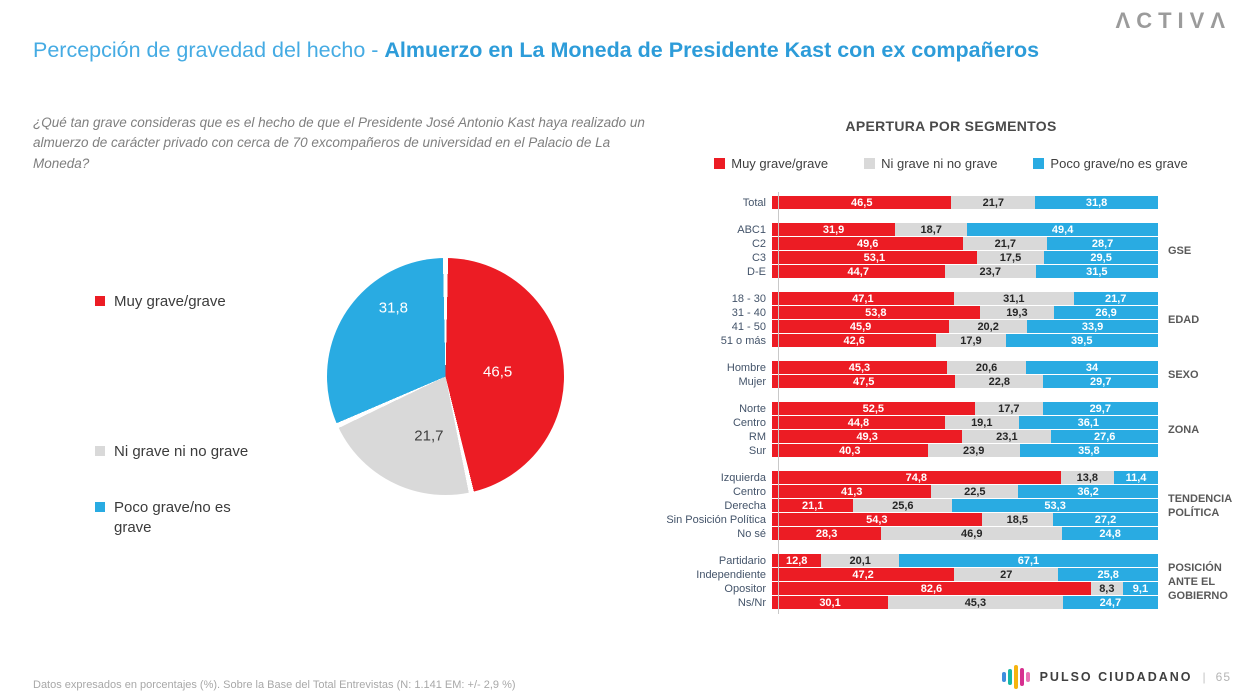 The width and height of the screenshot is (1245, 699). I want to click on bar-group-label: ZONA, so click(1184, 429).